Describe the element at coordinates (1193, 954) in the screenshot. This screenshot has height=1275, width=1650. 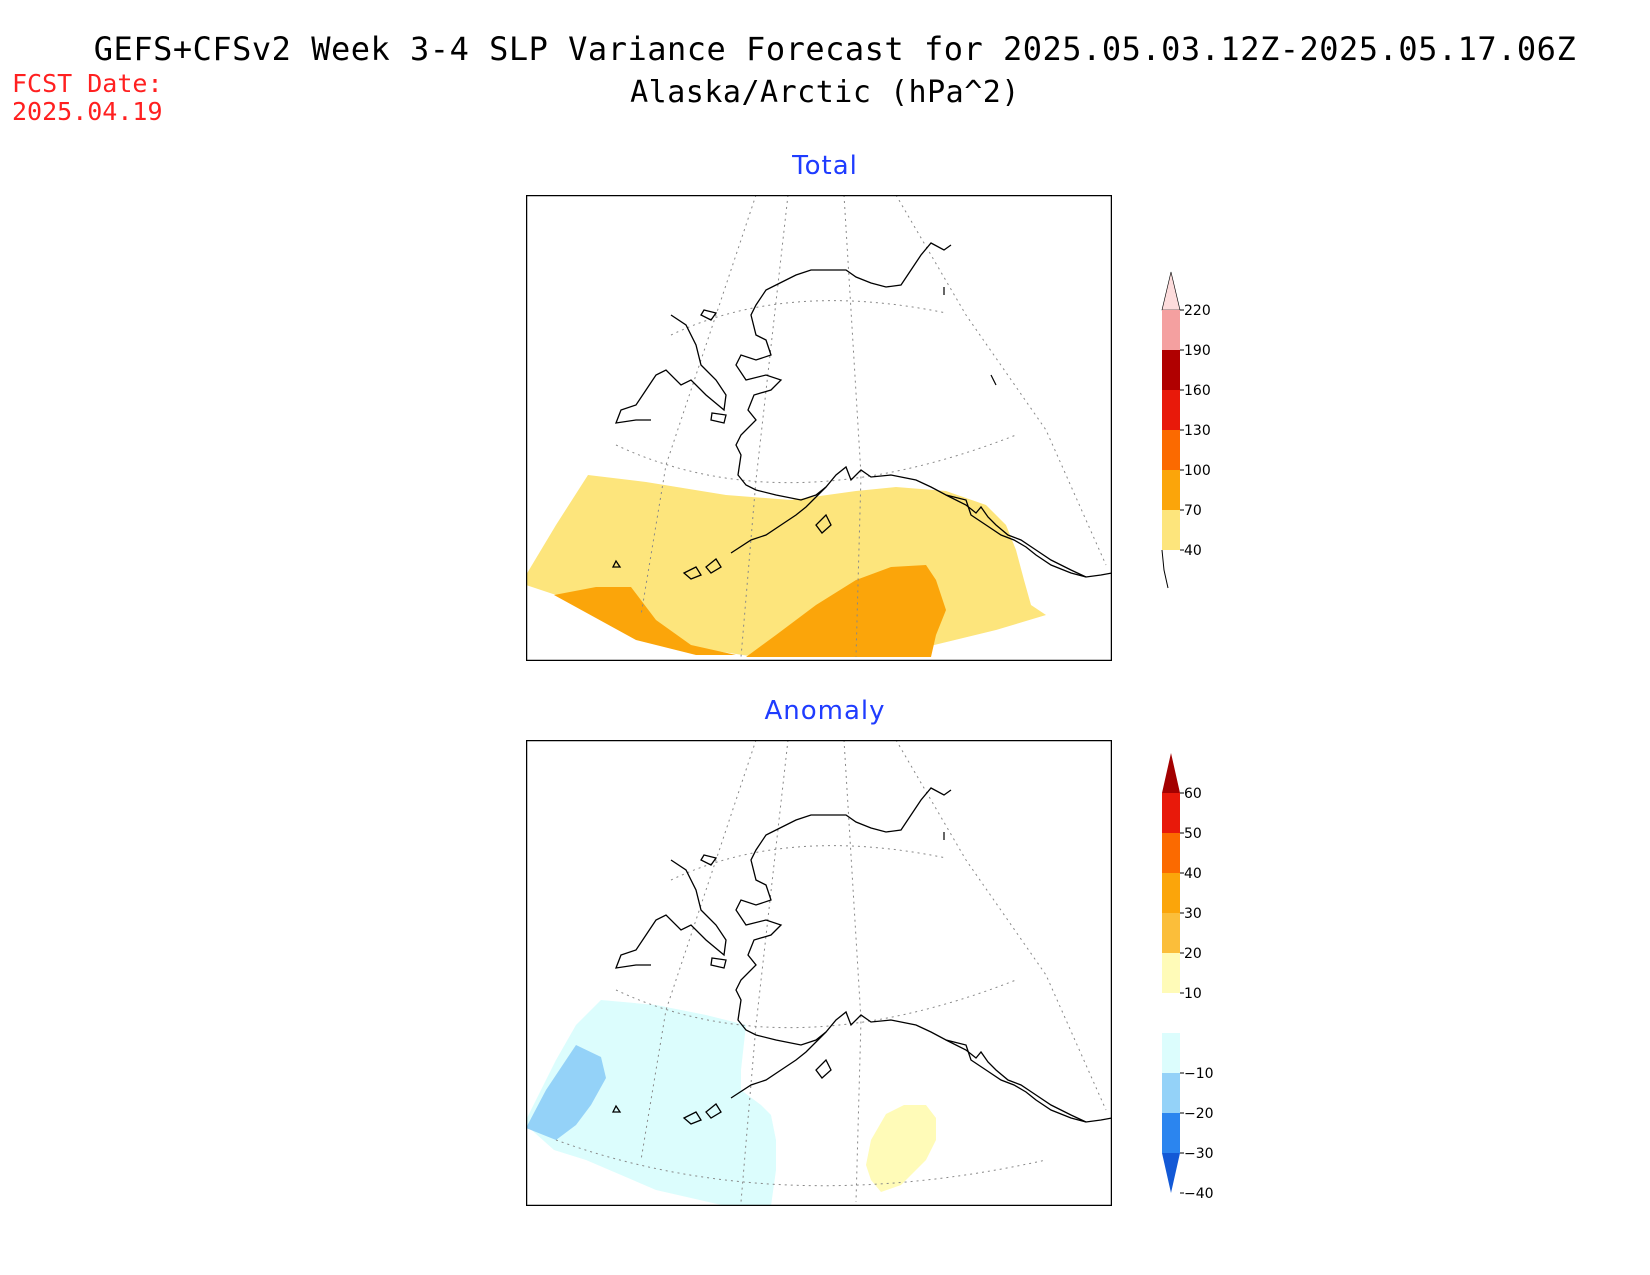
I see `anomaly-colorbar-label: 20` at that location.